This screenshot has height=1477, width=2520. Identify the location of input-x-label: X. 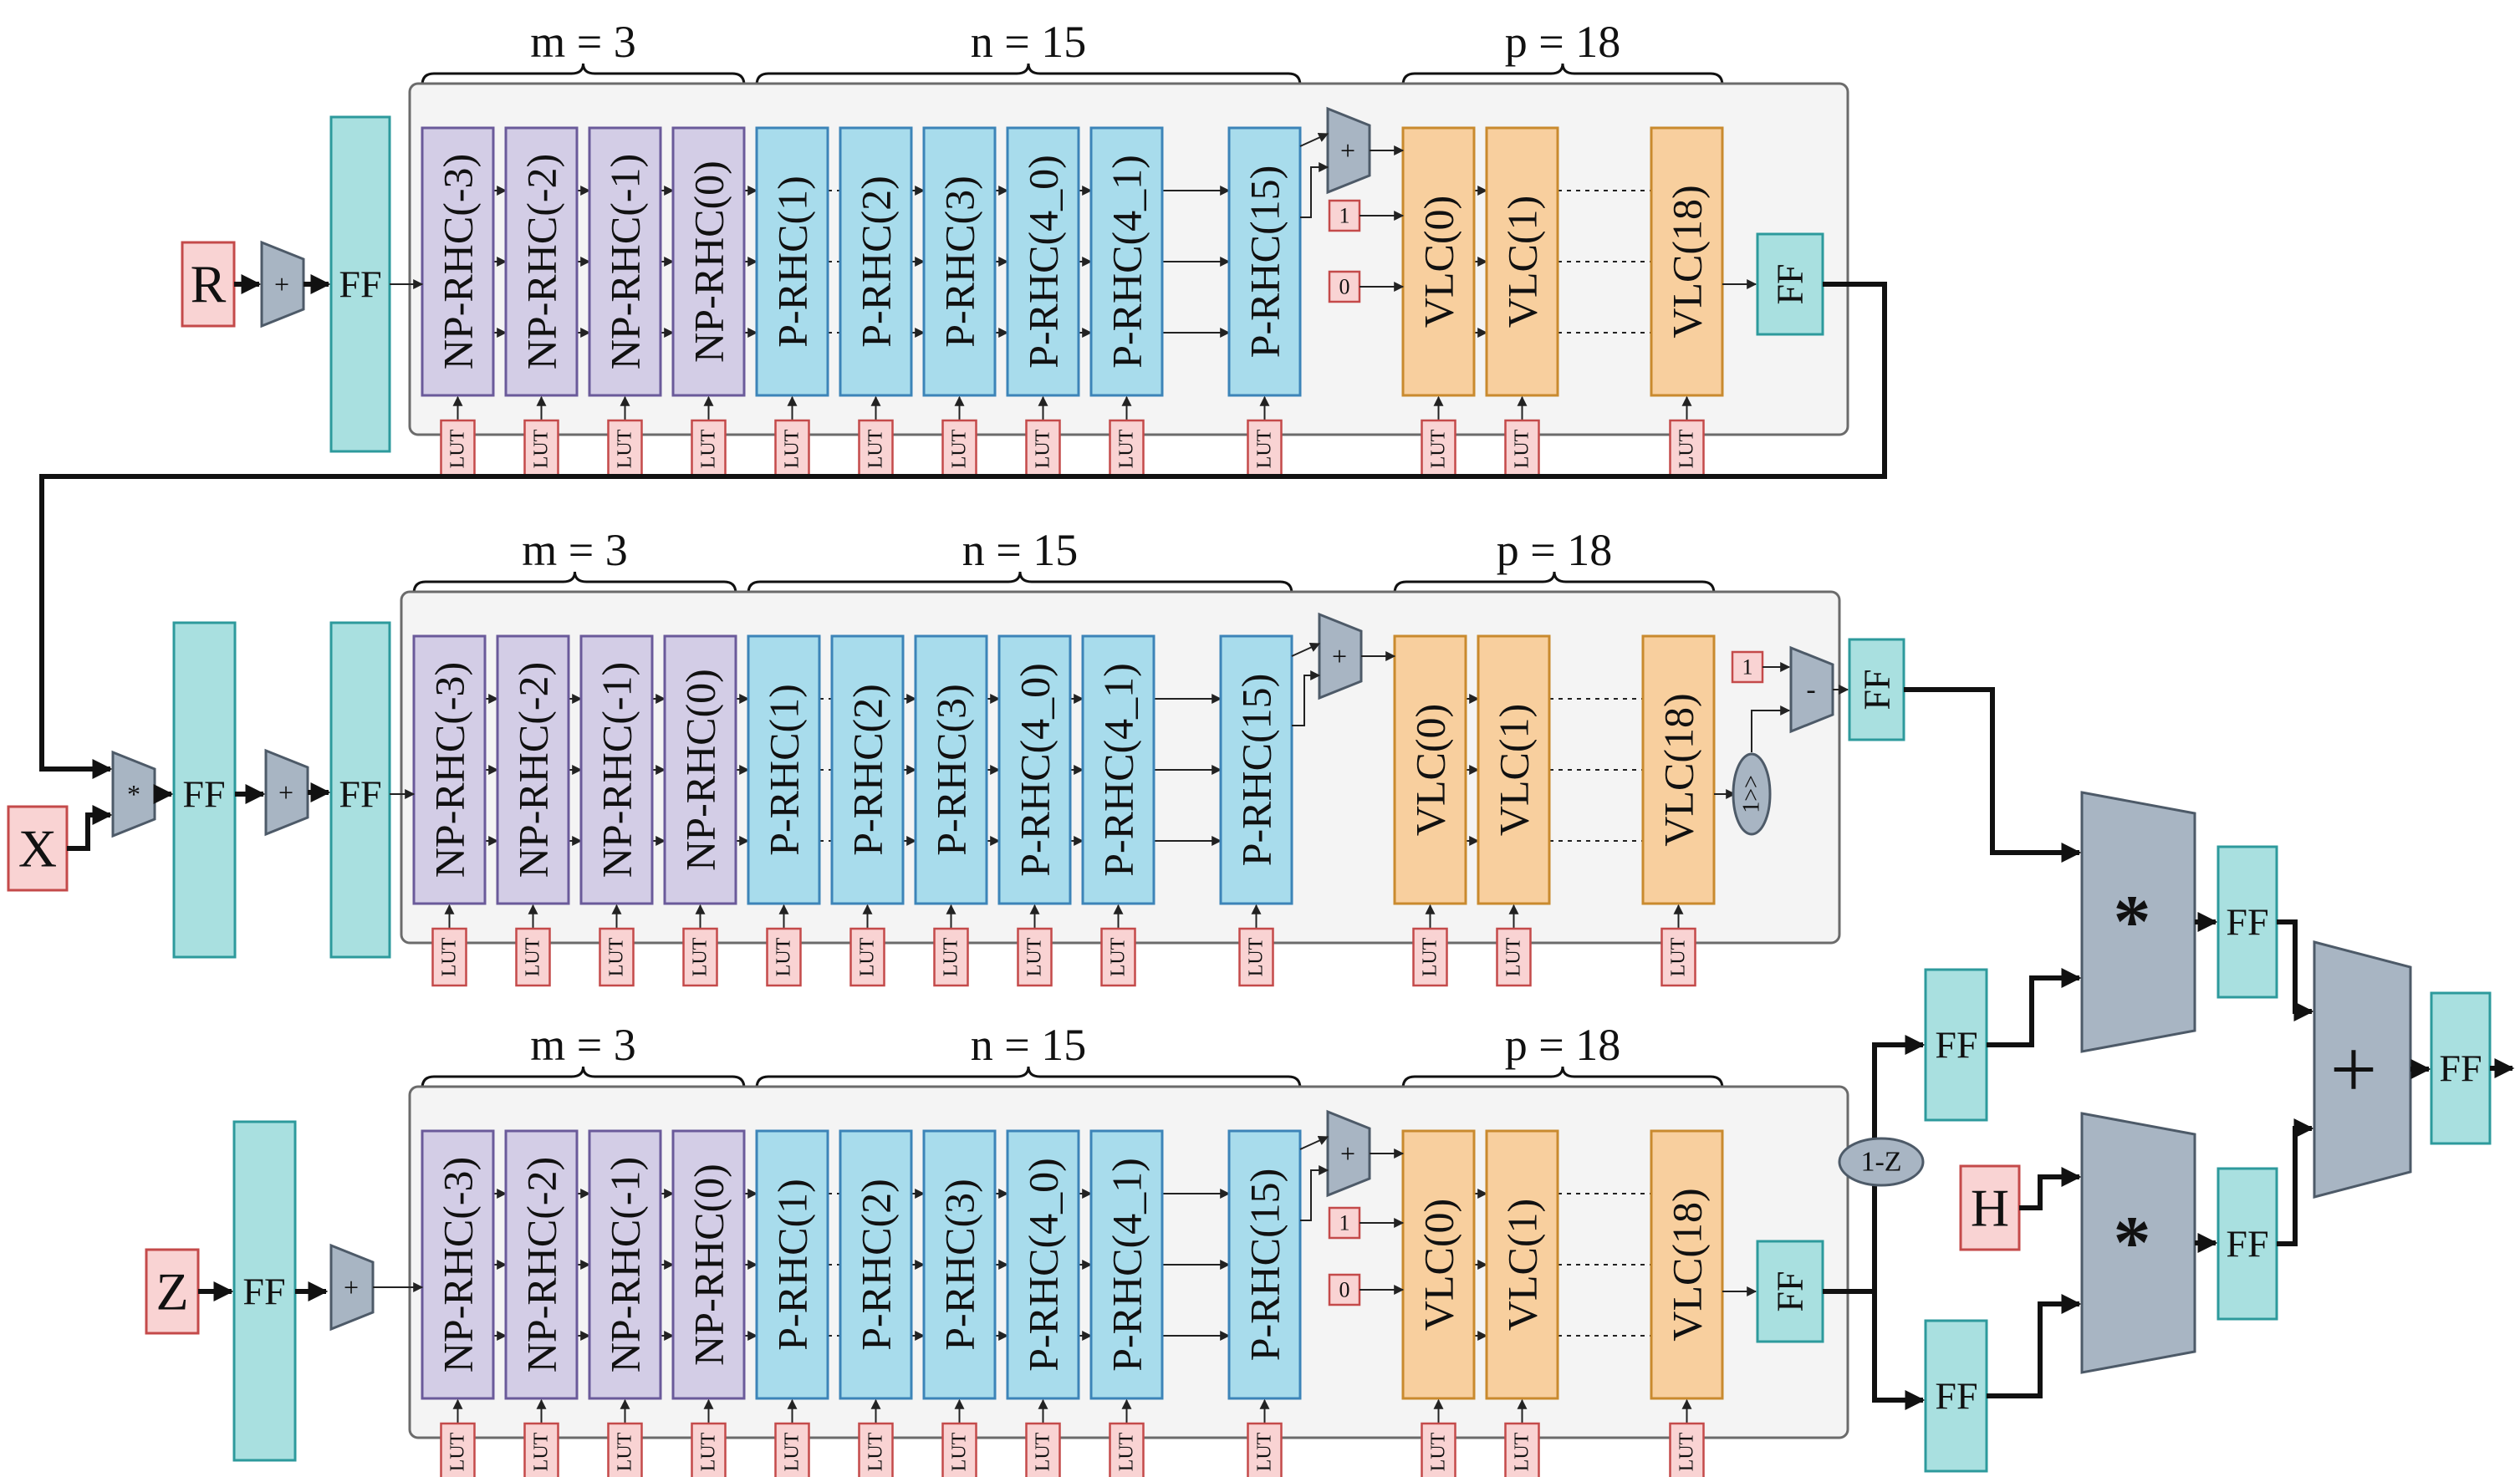
(37, 849).